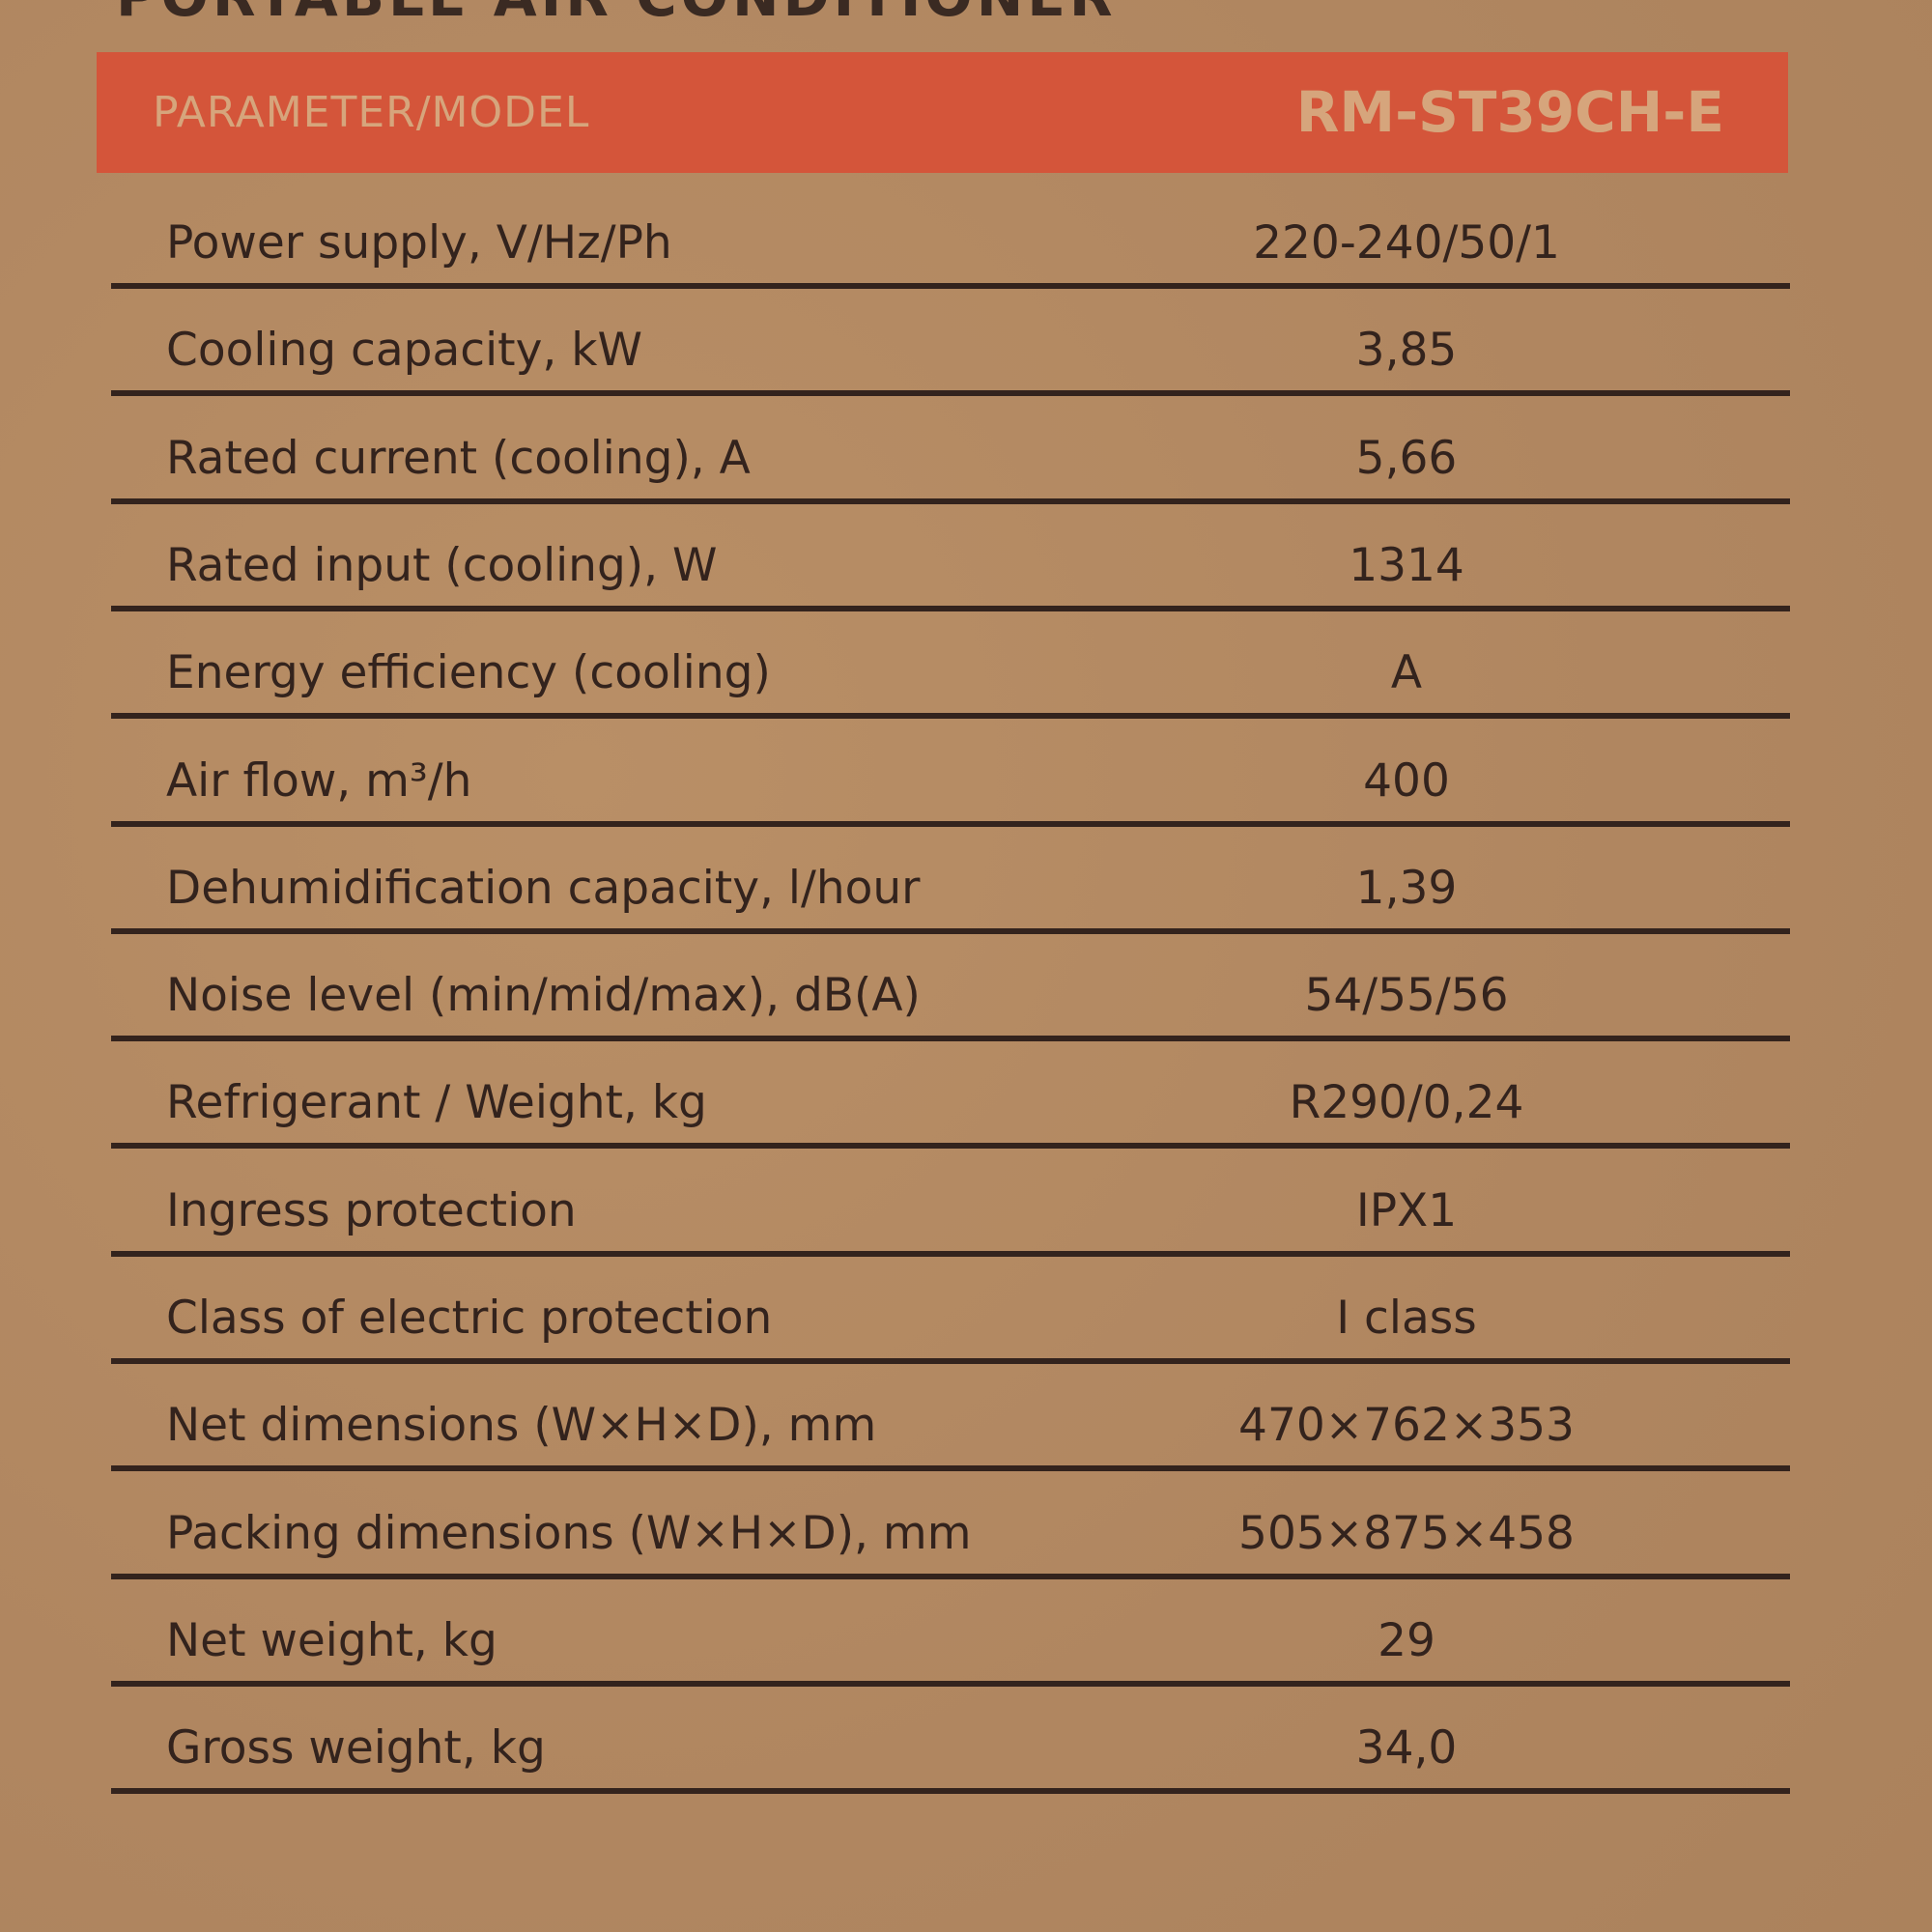 This screenshot has height=1932, width=1932. I want to click on table-row: Noise level (min/mid/max), dB(A) 54/55/56, so click(950, 985).